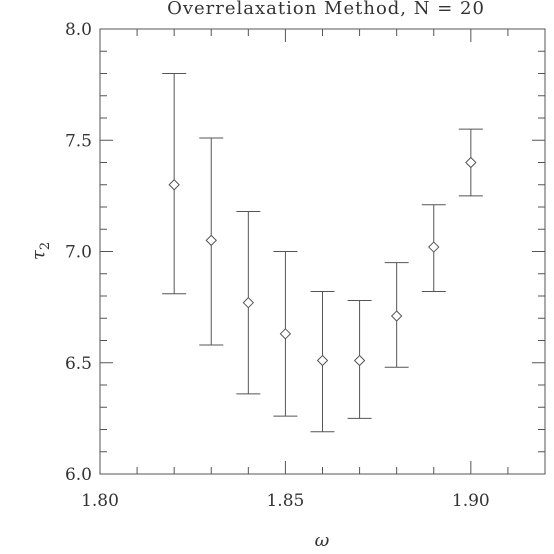 This screenshot has width=554, height=554. What do you see at coordinates (78, 30) in the screenshot?
I see `y-tick-label: 8.0` at bounding box center [78, 30].